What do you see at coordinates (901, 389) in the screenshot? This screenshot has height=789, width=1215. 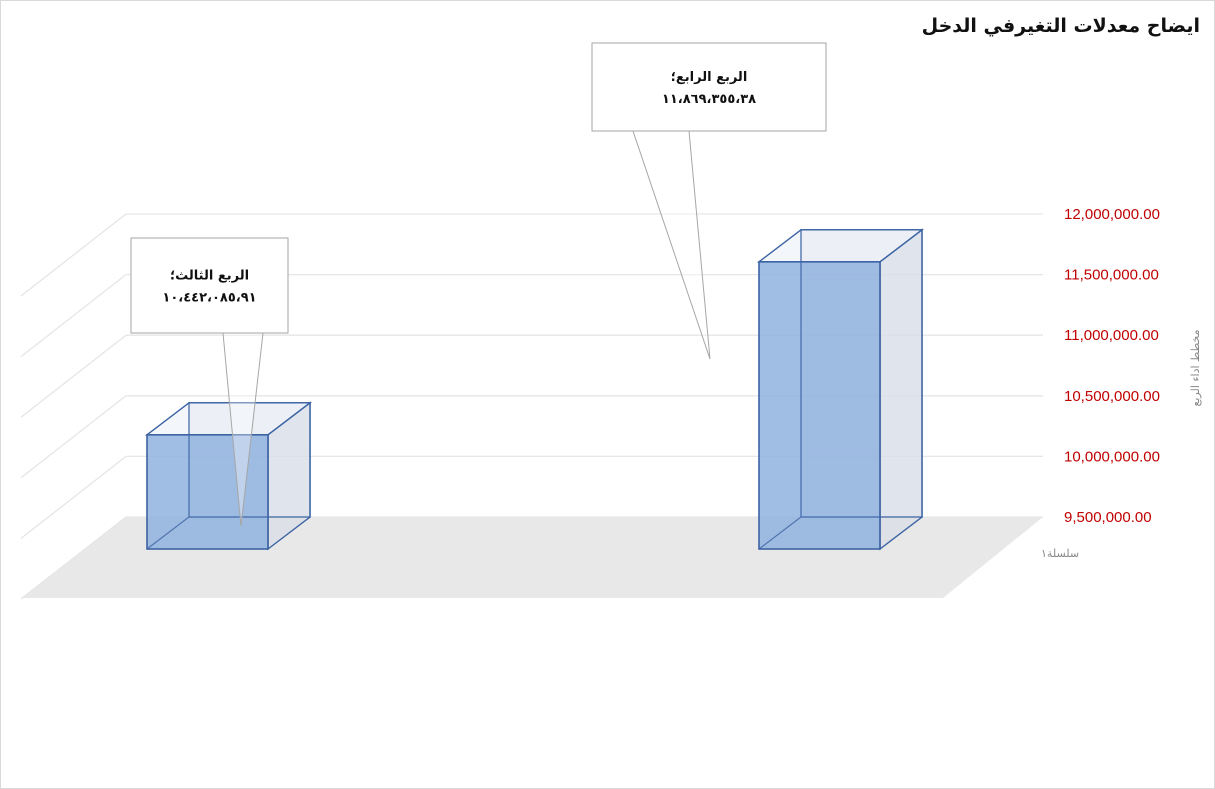 I see `bar-side-face` at bounding box center [901, 389].